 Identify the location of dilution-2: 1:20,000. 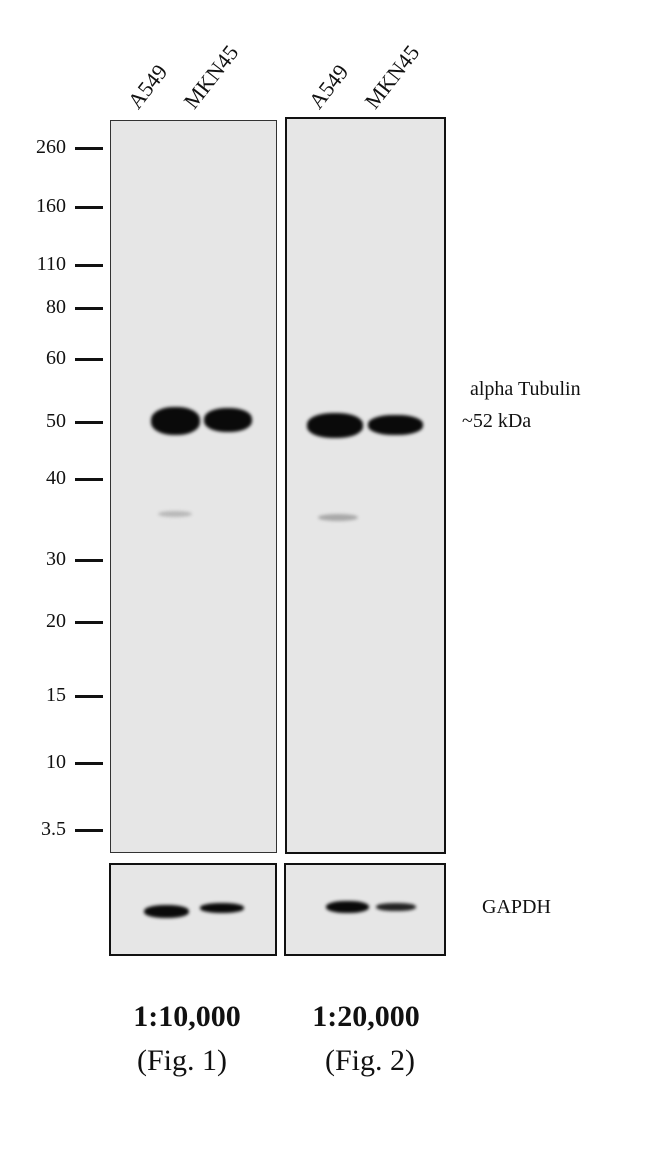
(366, 1016).